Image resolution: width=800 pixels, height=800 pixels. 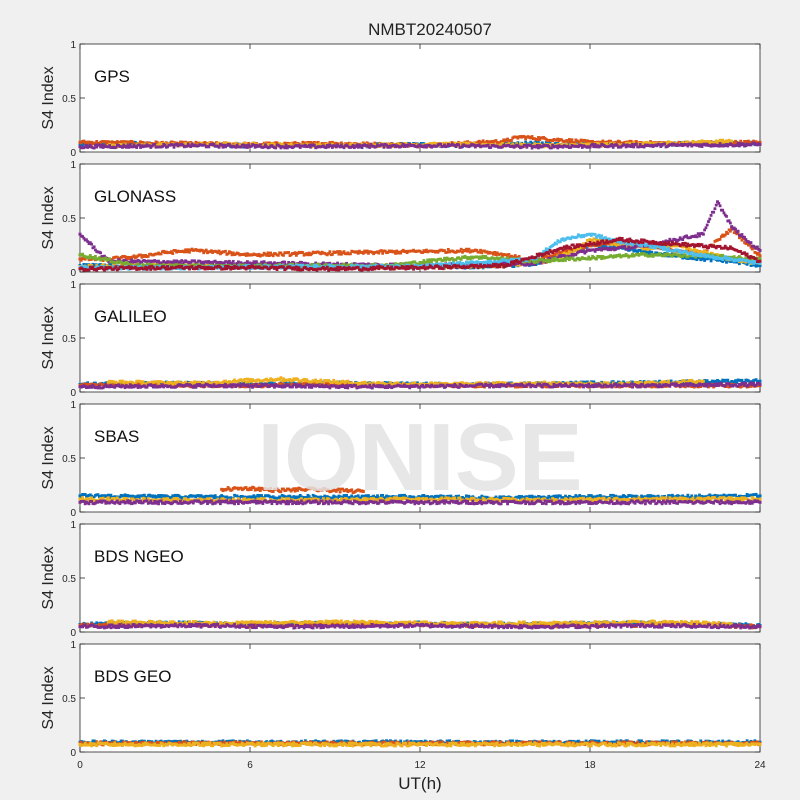 I want to click on constellation-label: GPS, so click(x=112, y=76).